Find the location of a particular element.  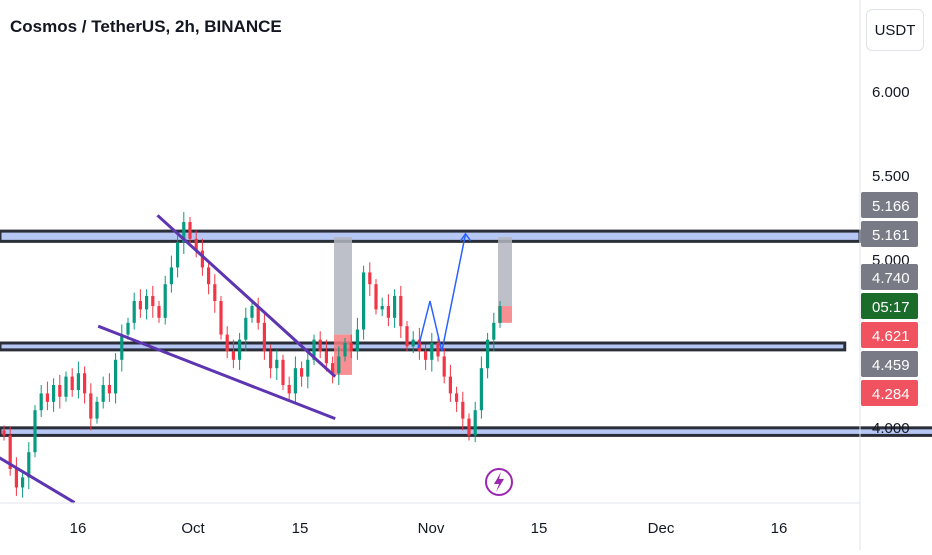

price-badges: 5.166 5.161 4.740 05:17 4.621 4.459 4.284 is located at coordinates (889, 299).